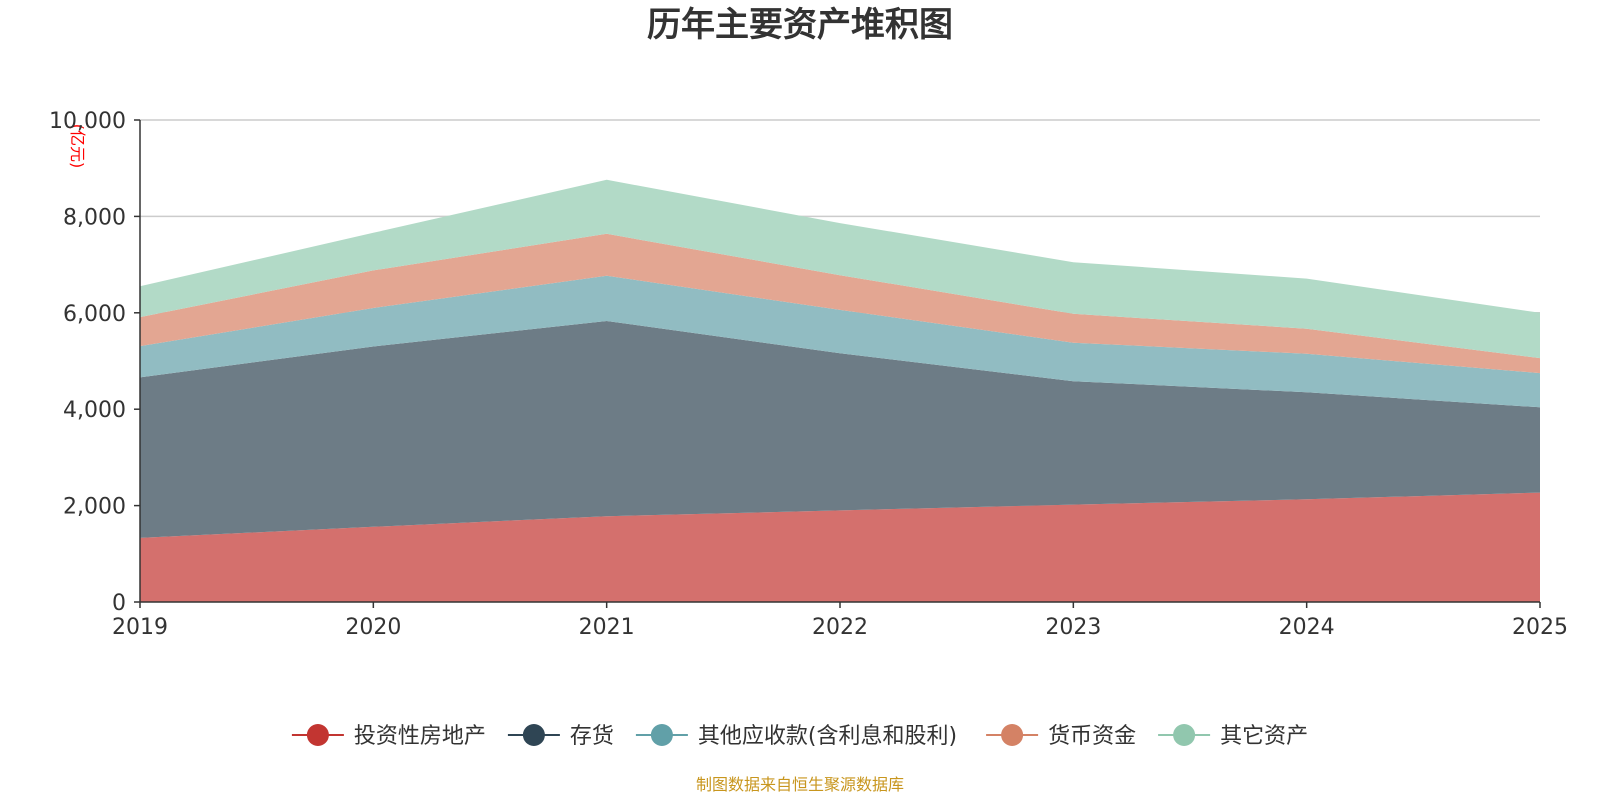 The image size is (1600, 800). What do you see at coordinates (119, 603) in the screenshot?
I see `y-tick-label-0: 0` at bounding box center [119, 603].